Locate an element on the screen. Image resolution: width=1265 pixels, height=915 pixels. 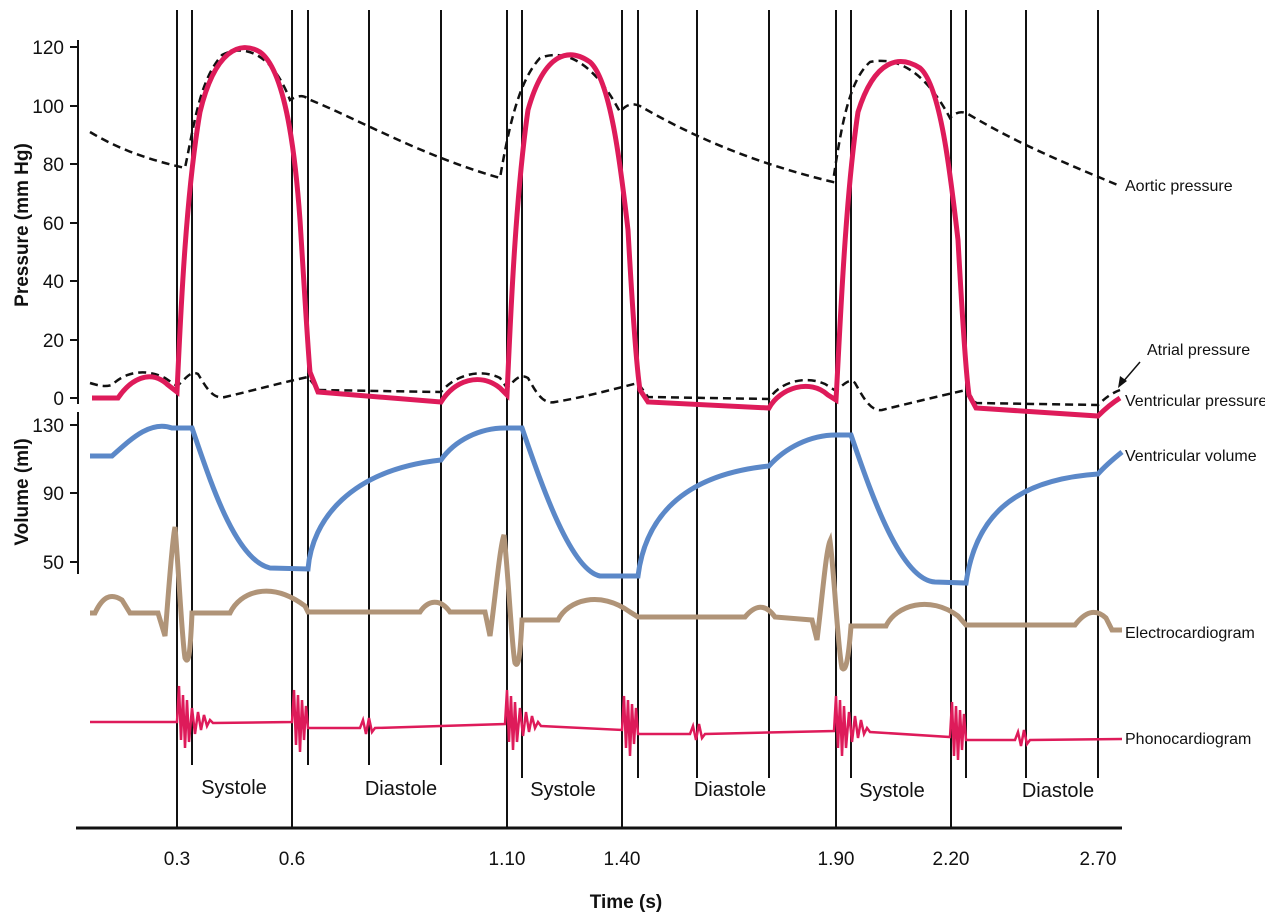
atrial-pressure-trace is located at coordinates (605, 391).